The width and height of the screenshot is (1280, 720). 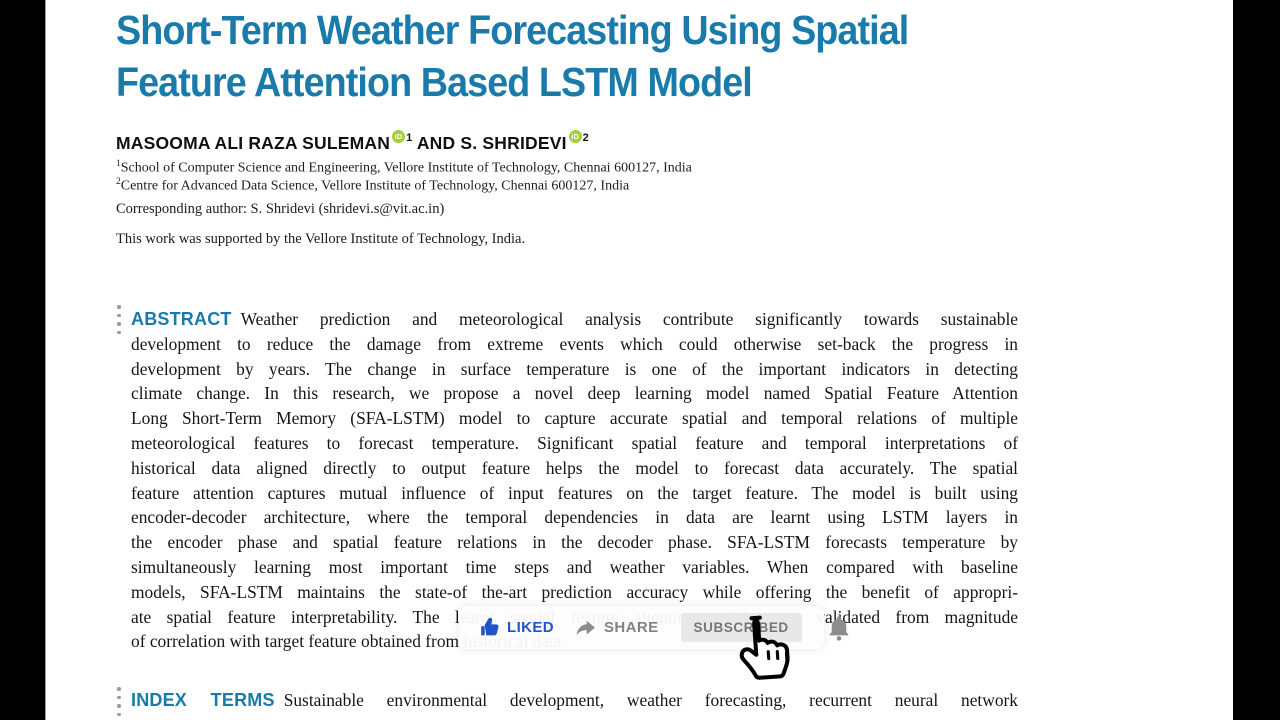 I want to click on index-terms-heading: INDEX TERMS, so click(x=203, y=700).